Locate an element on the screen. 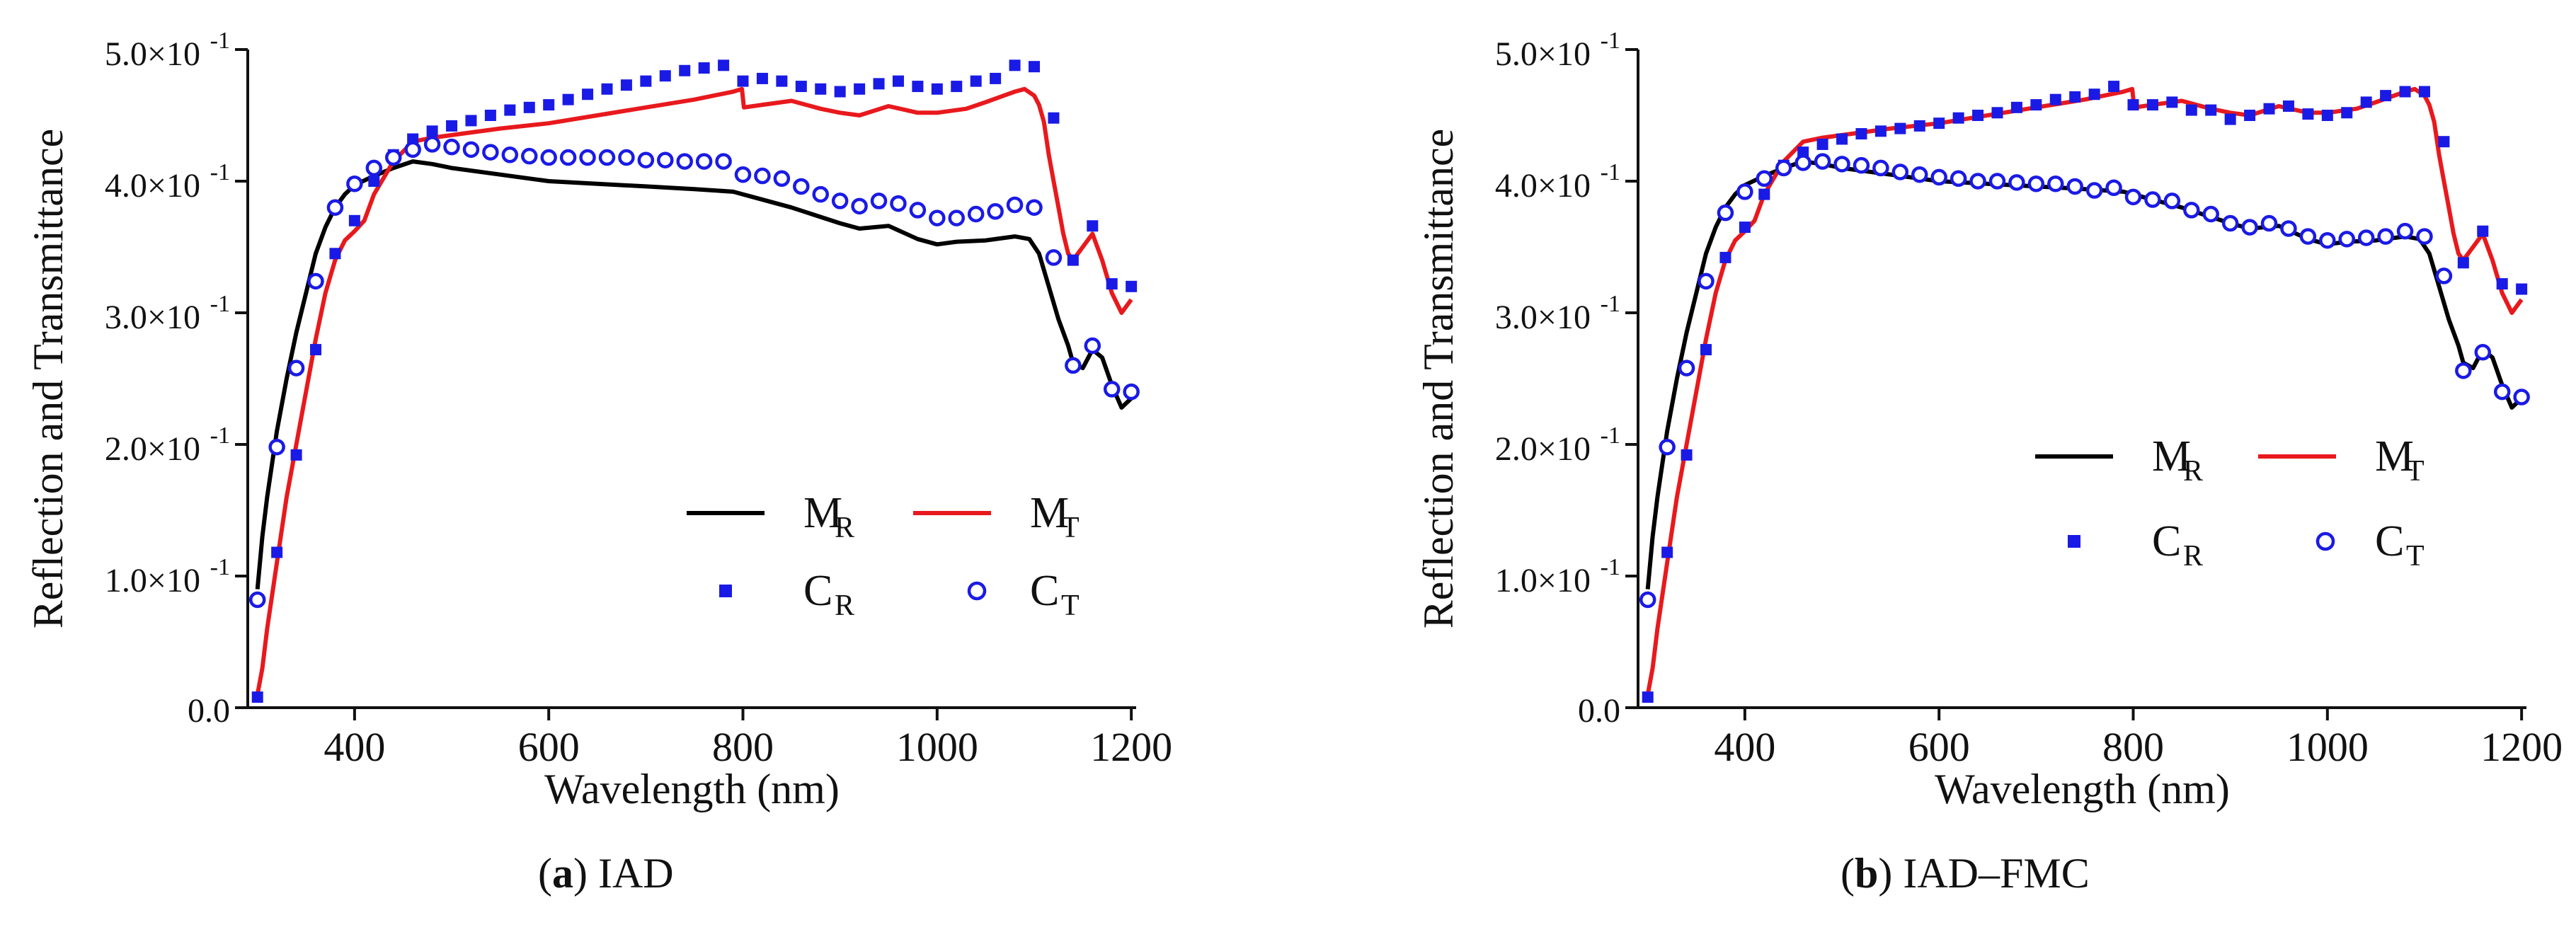 This screenshot has width=2576, height=949. caption-b: (b) IAD–FMC is located at coordinates (1965, 873).